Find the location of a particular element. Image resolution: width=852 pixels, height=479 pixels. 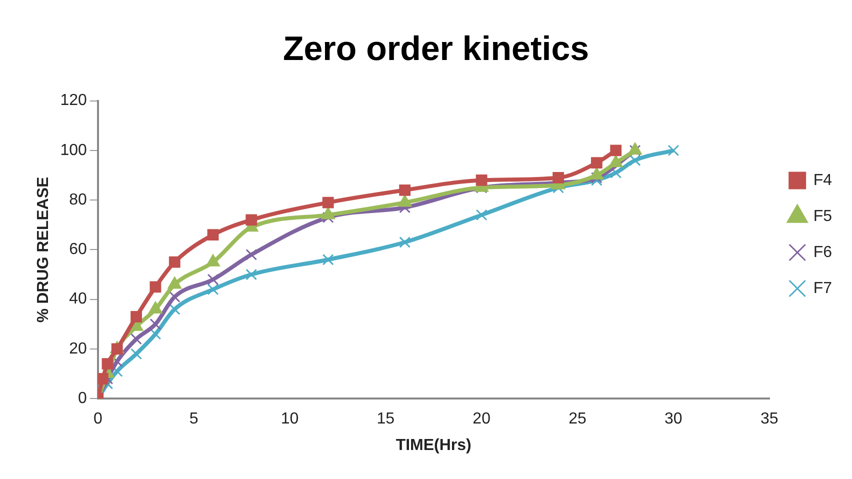

x-tick-label: 0 is located at coordinates (97, 419).